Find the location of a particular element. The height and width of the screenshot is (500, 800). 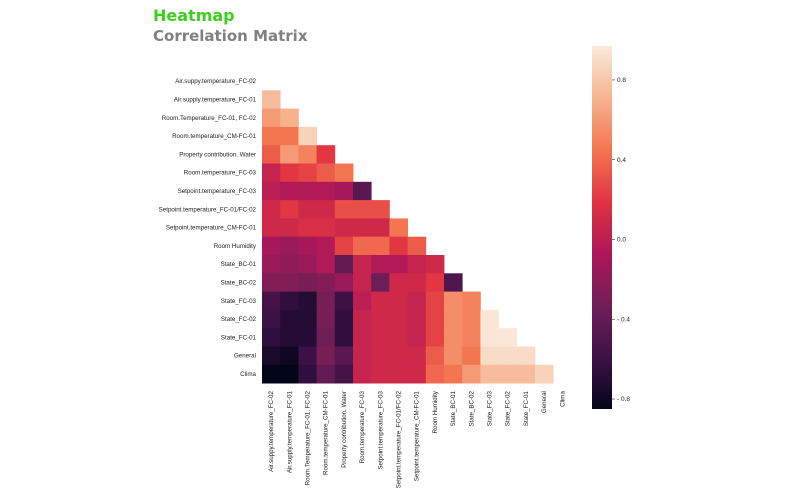

colorbar-tick-label: - 0.8 is located at coordinates (623, 399).